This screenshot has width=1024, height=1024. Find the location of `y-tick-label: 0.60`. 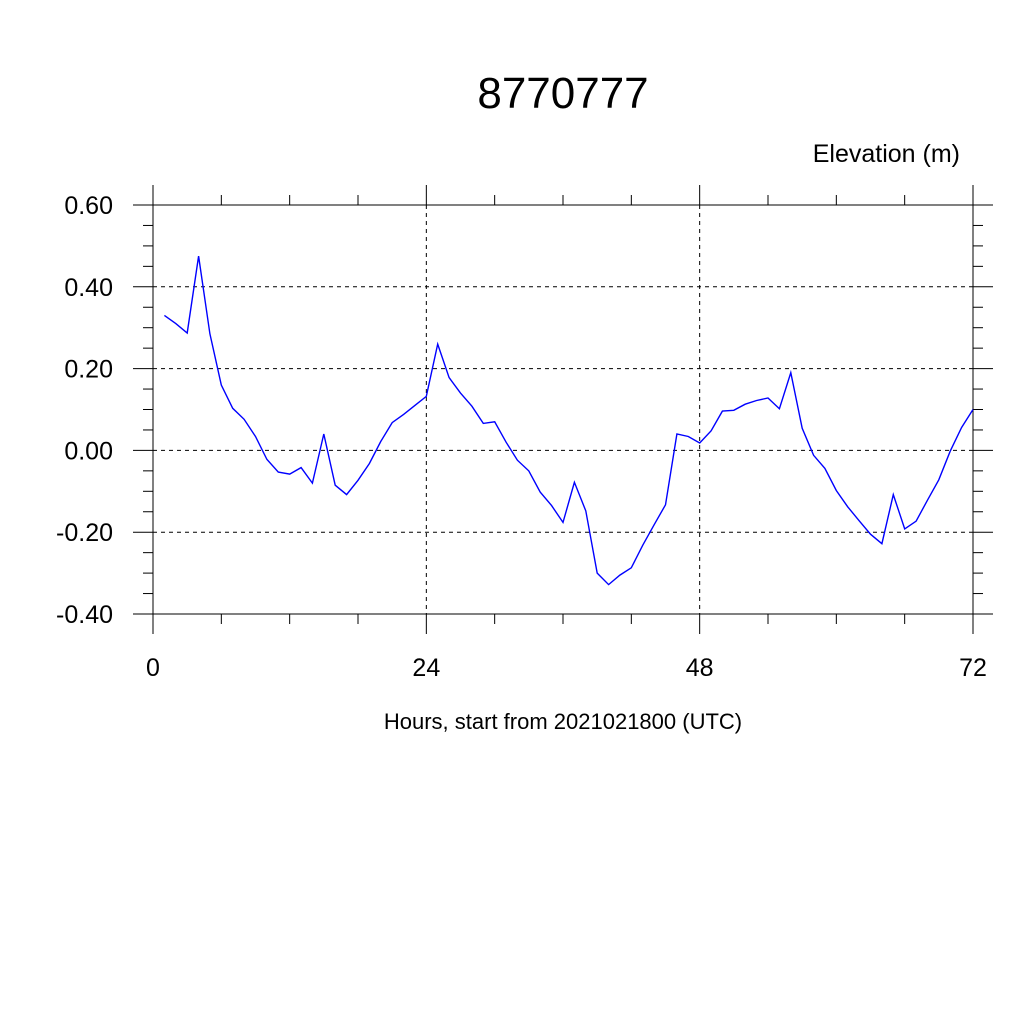

y-tick-label: 0.60 is located at coordinates (88, 206).